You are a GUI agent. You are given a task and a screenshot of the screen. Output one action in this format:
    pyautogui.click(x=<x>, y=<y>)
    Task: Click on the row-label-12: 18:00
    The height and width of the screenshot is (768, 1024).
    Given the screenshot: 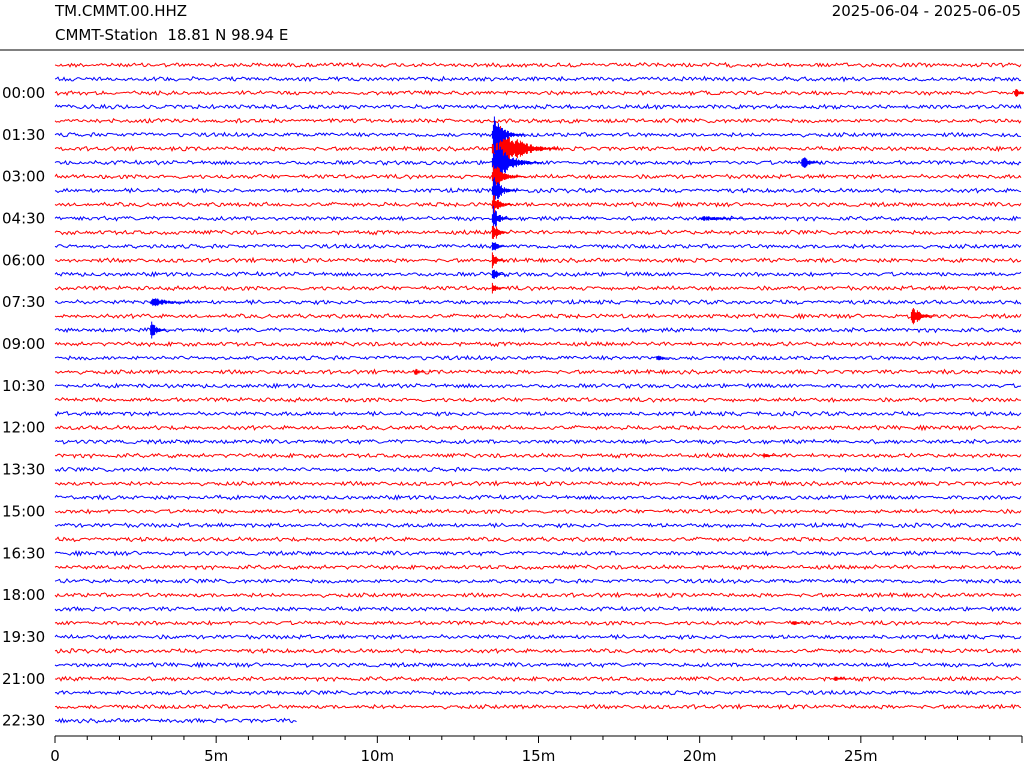 What is the action you would take?
    pyautogui.click(x=23, y=595)
    